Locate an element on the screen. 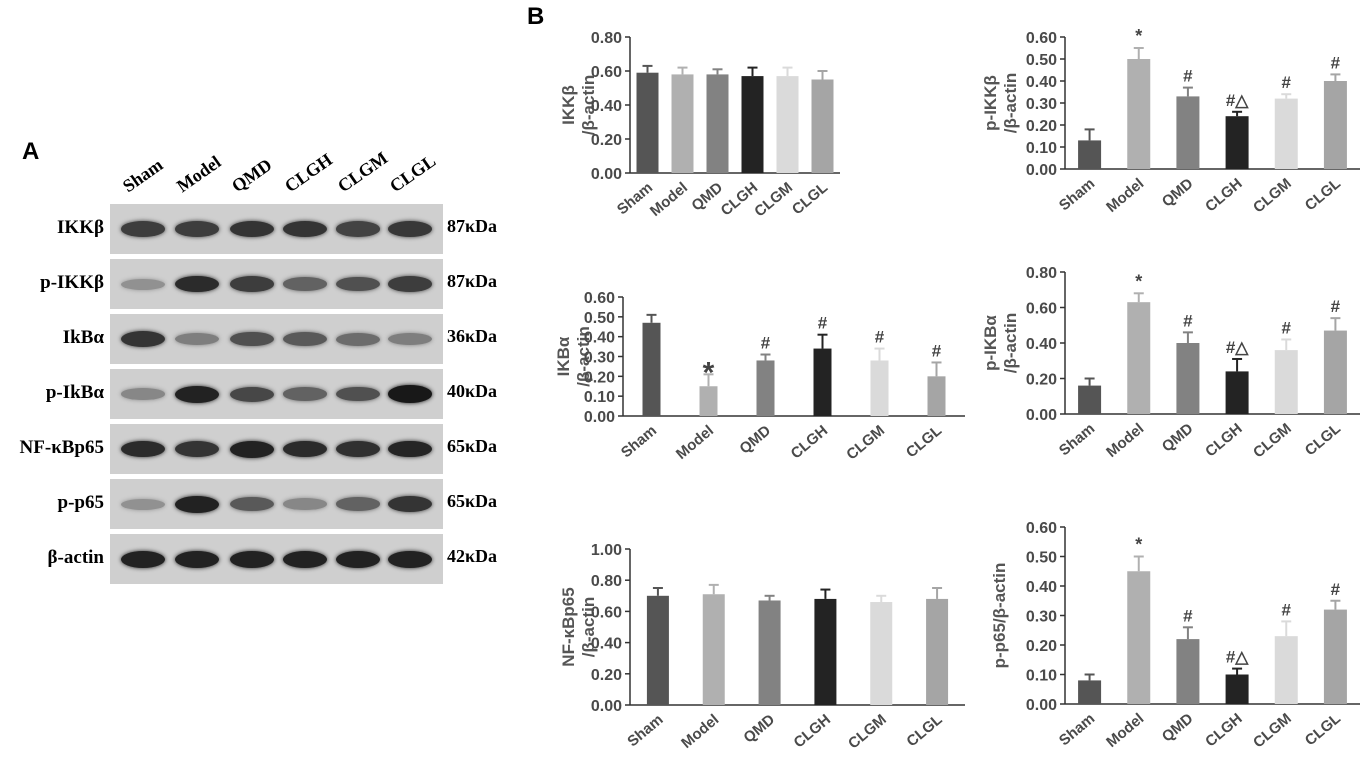  y-axis-label: IKBα/β-actin is located at coordinates (573, 356).